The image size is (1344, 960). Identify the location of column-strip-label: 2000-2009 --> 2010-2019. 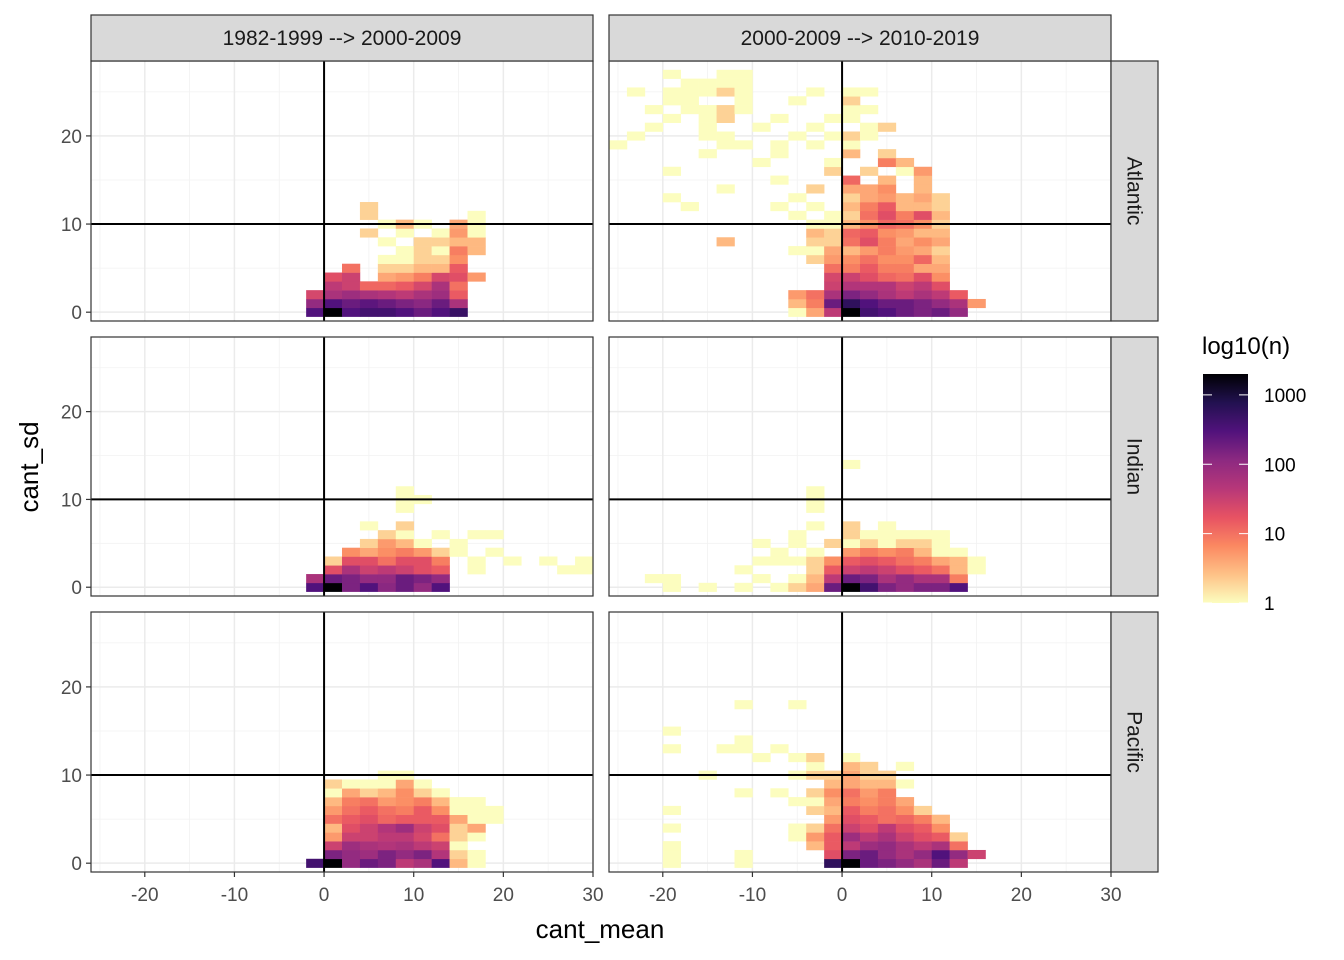
(860, 38).